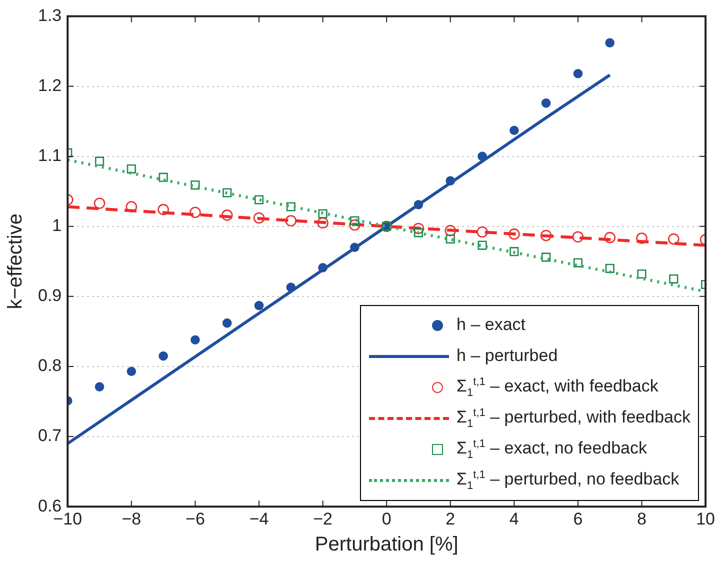 This screenshot has height=561, width=718. I want to click on y-axis-title: k−effective, so click(15, 261).